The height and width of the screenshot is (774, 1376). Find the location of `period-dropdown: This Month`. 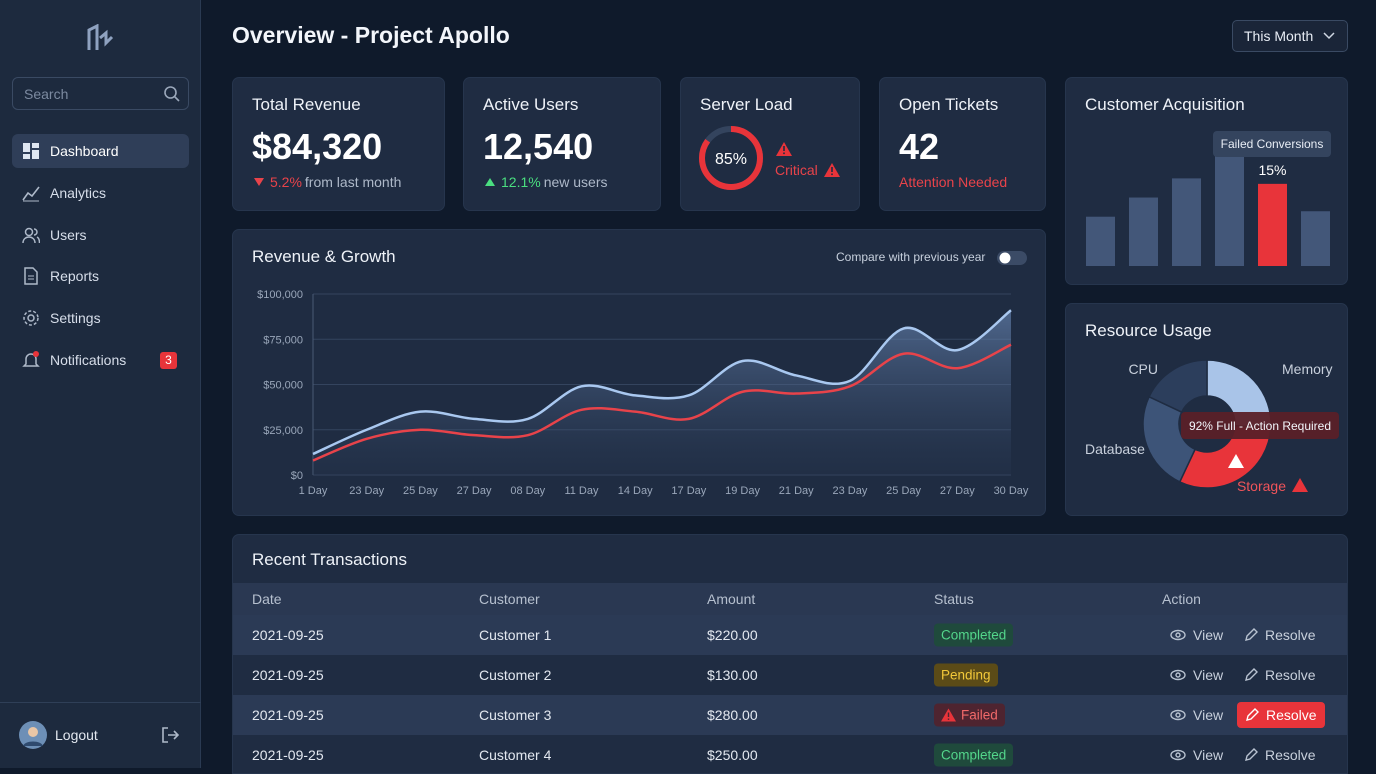

period-dropdown: This Month is located at coordinates (1290, 36).